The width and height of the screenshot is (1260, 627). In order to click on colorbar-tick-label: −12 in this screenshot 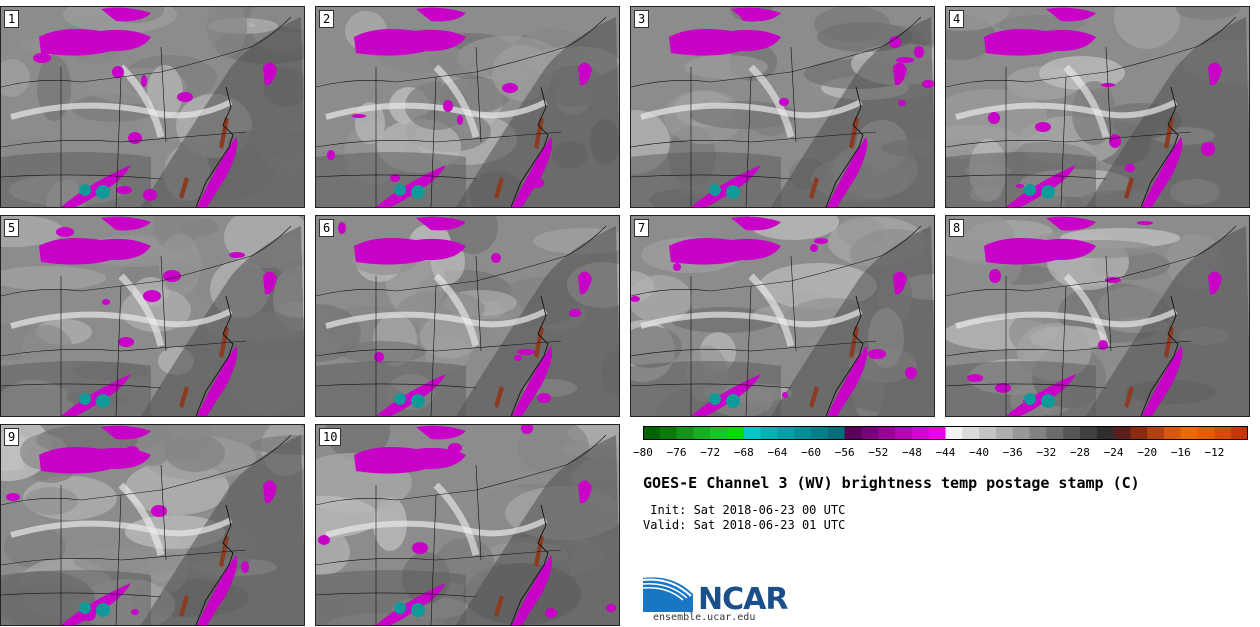, I will do `click(1214, 452)`.